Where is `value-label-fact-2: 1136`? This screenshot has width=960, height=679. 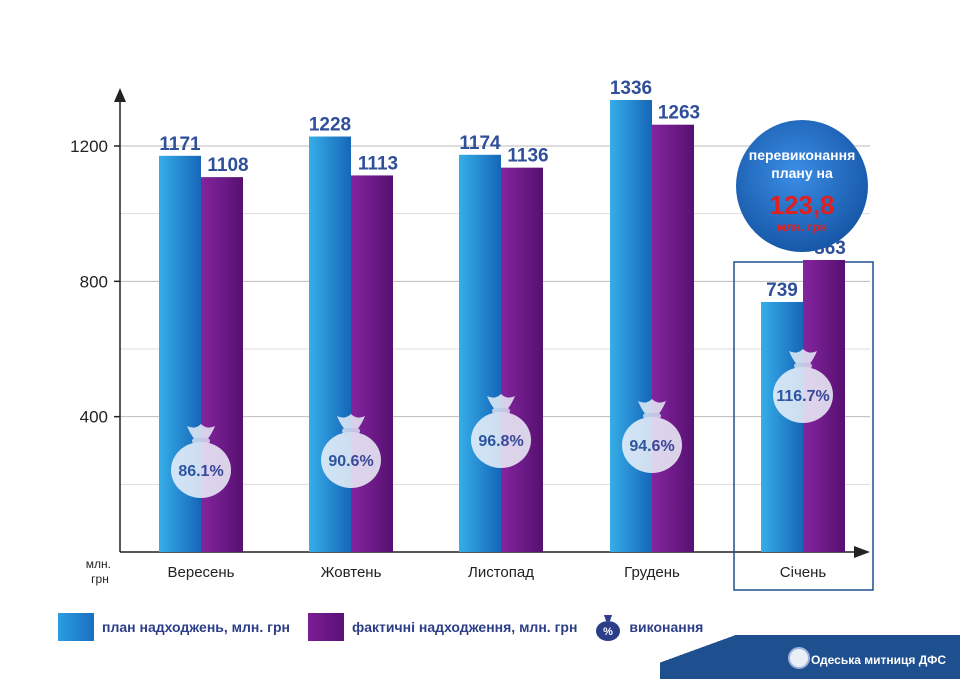
value-label-fact-2: 1136 is located at coordinates (527, 156).